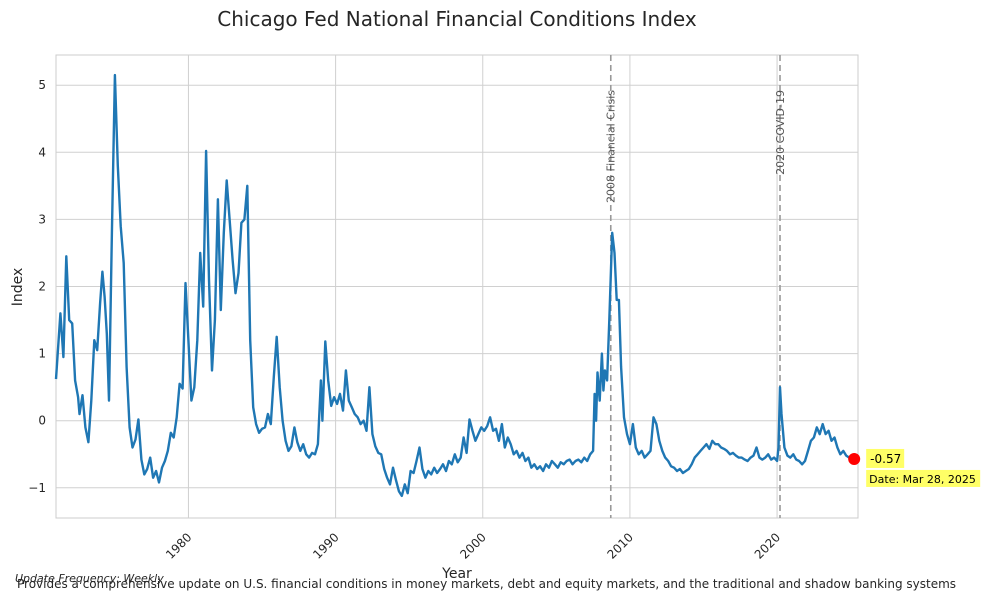 The image size is (989, 602). Describe the element at coordinates (767, 545) in the screenshot. I see `x-tick-label: 2020` at that location.